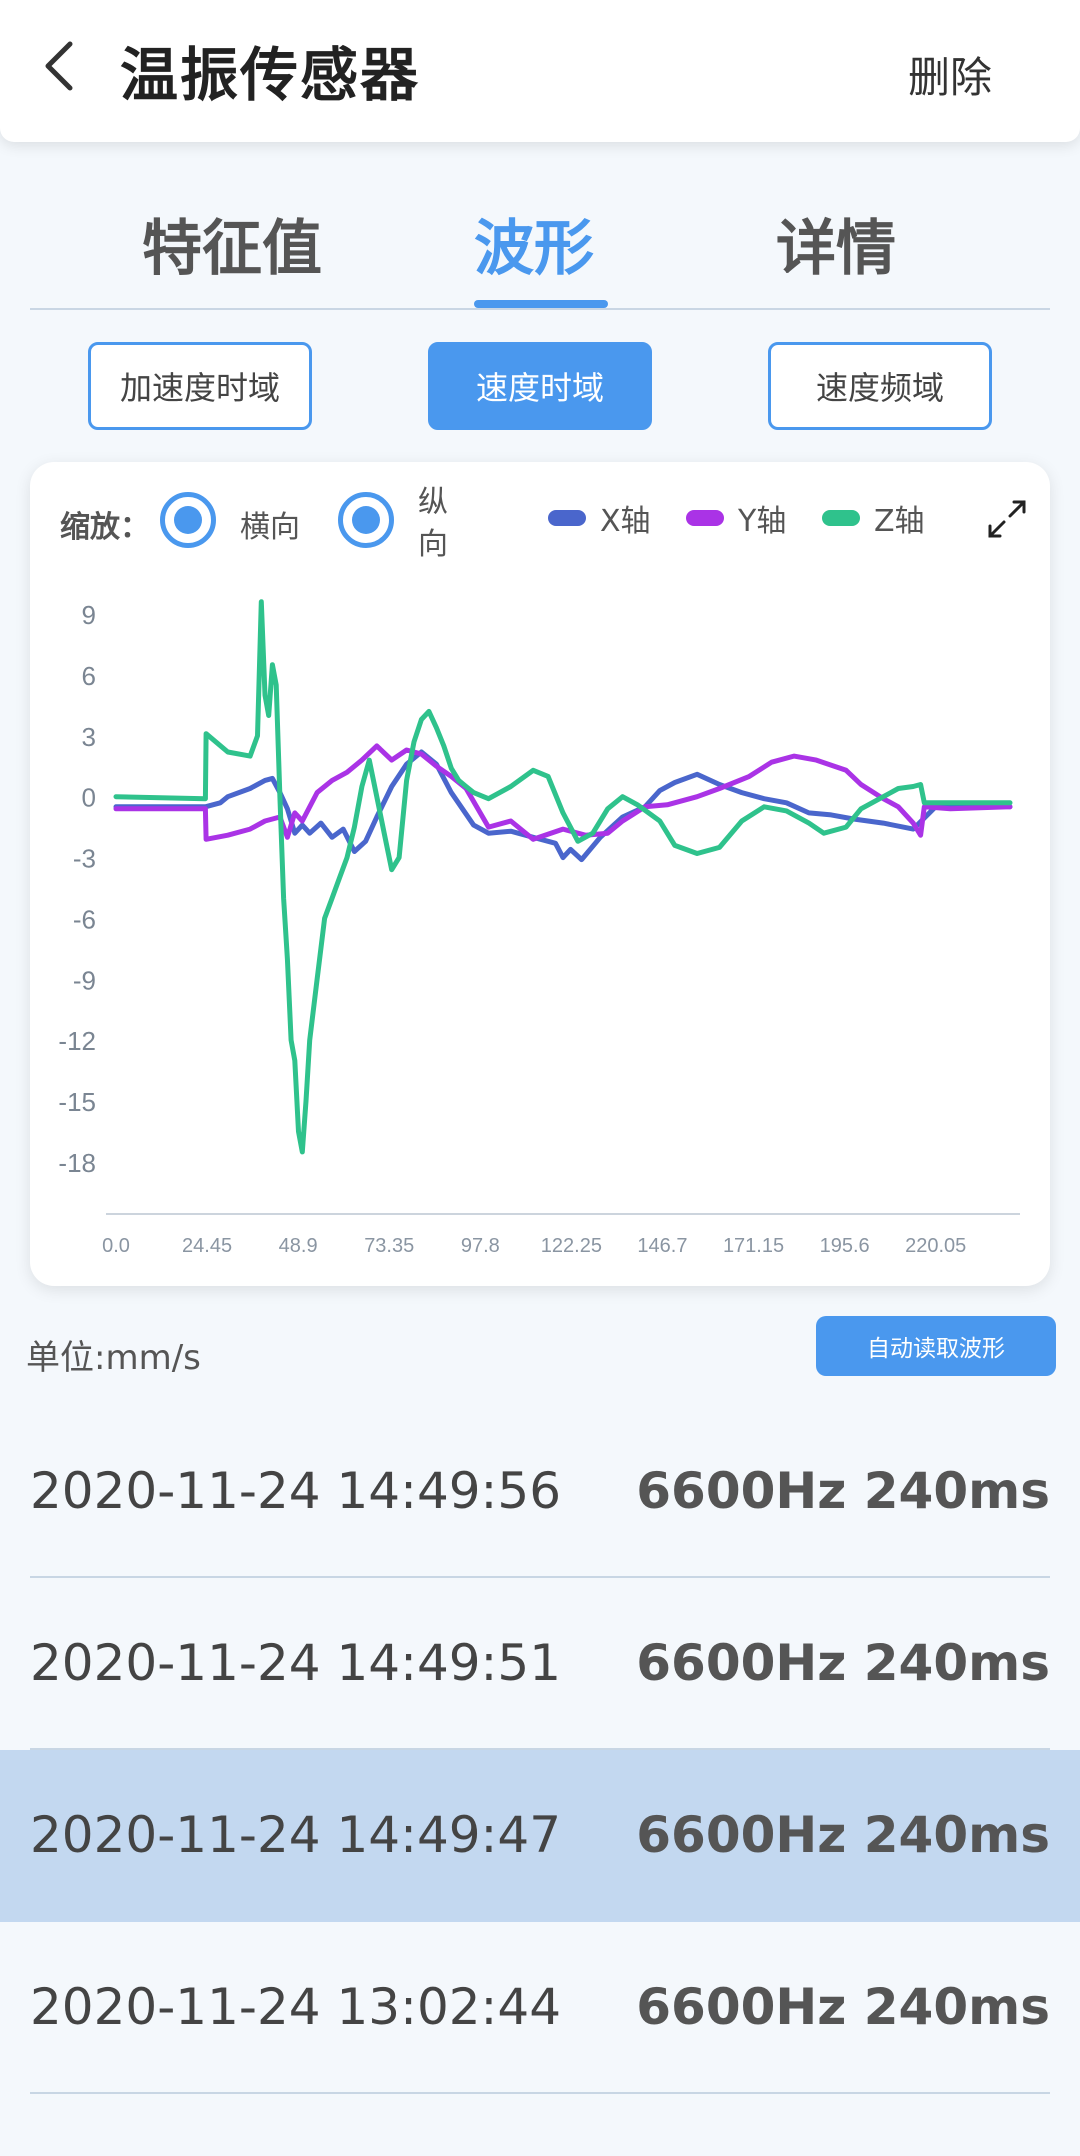  Describe the element at coordinates (232, 249) in the screenshot. I see `tab-features: 特征值` at that location.